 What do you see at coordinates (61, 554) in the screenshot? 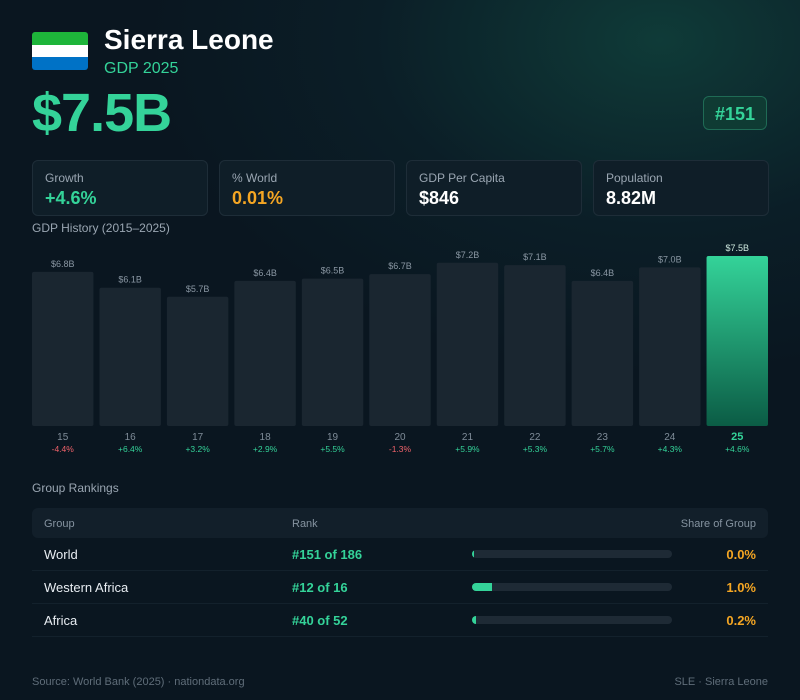
I see `row-group: World` at bounding box center [61, 554].